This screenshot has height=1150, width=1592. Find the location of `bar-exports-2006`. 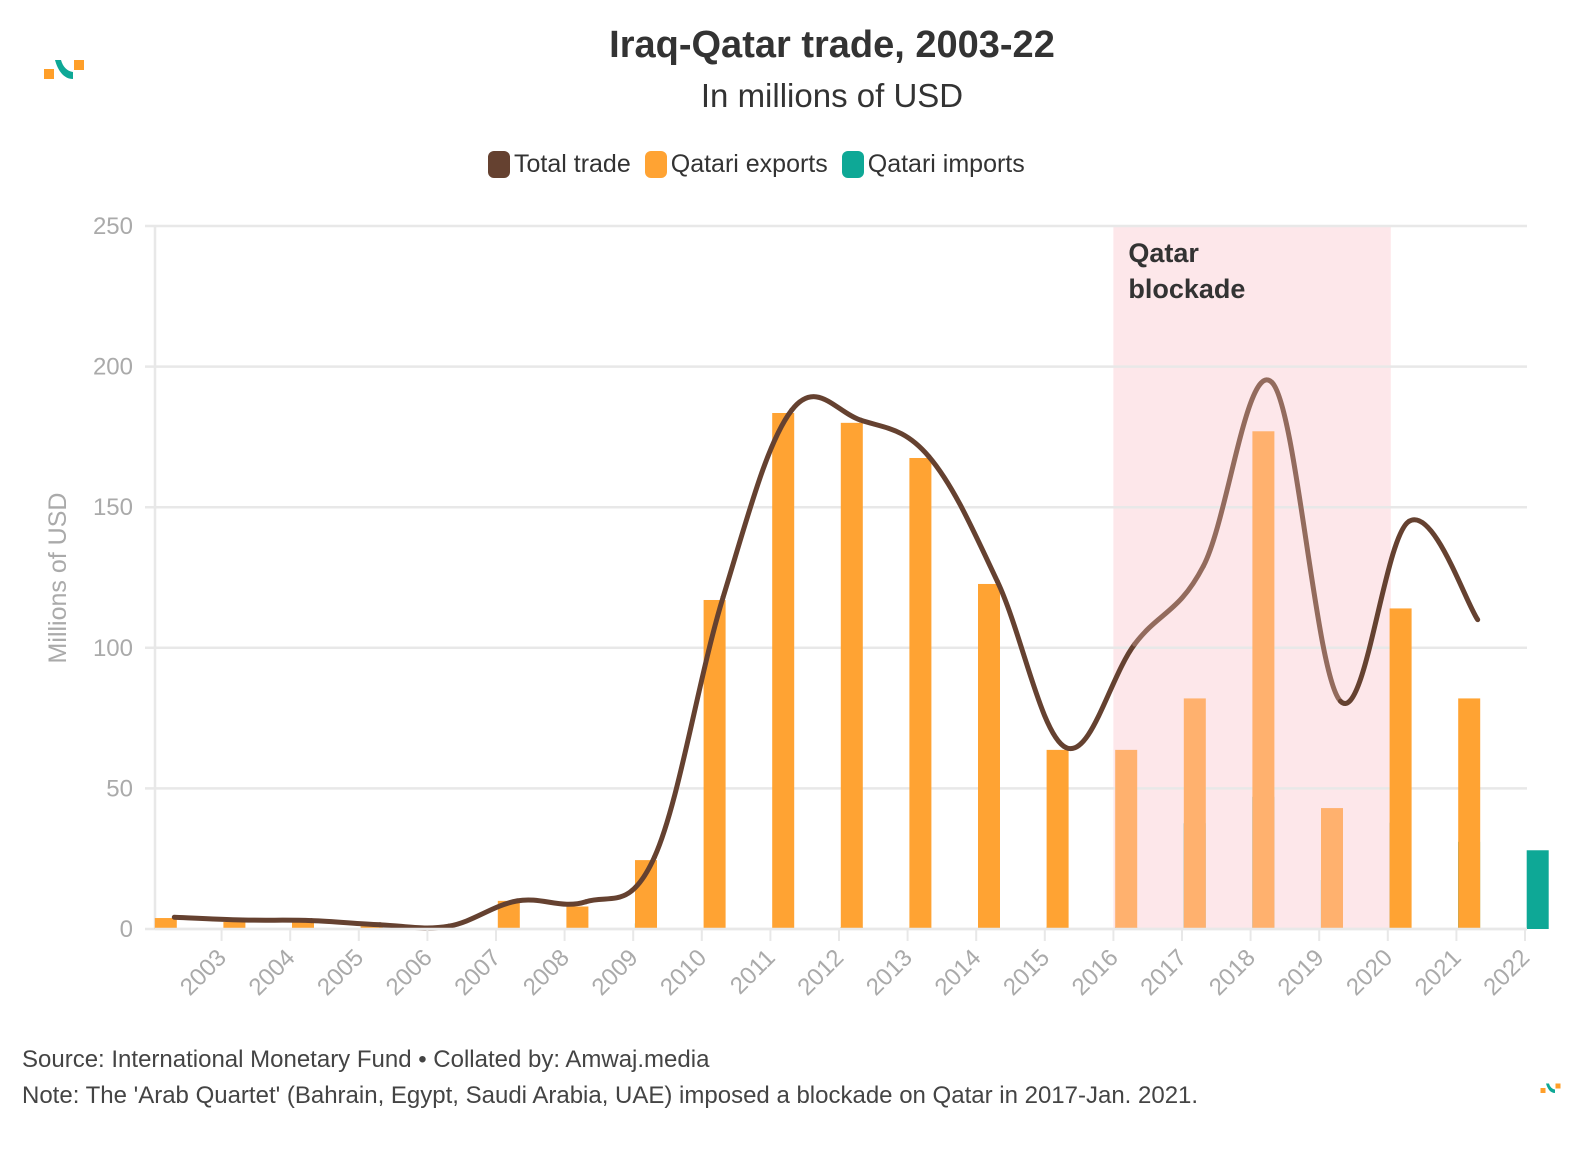

bar-exports-2006 is located at coordinates (371, 927).